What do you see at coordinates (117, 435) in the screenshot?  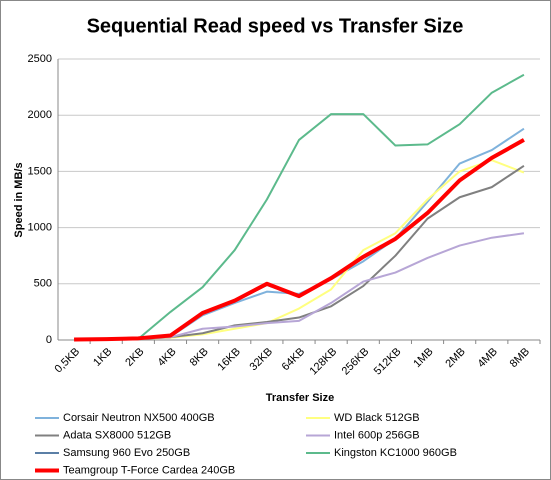 I see `legend-label: Adata SX8000 512GB` at bounding box center [117, 435].